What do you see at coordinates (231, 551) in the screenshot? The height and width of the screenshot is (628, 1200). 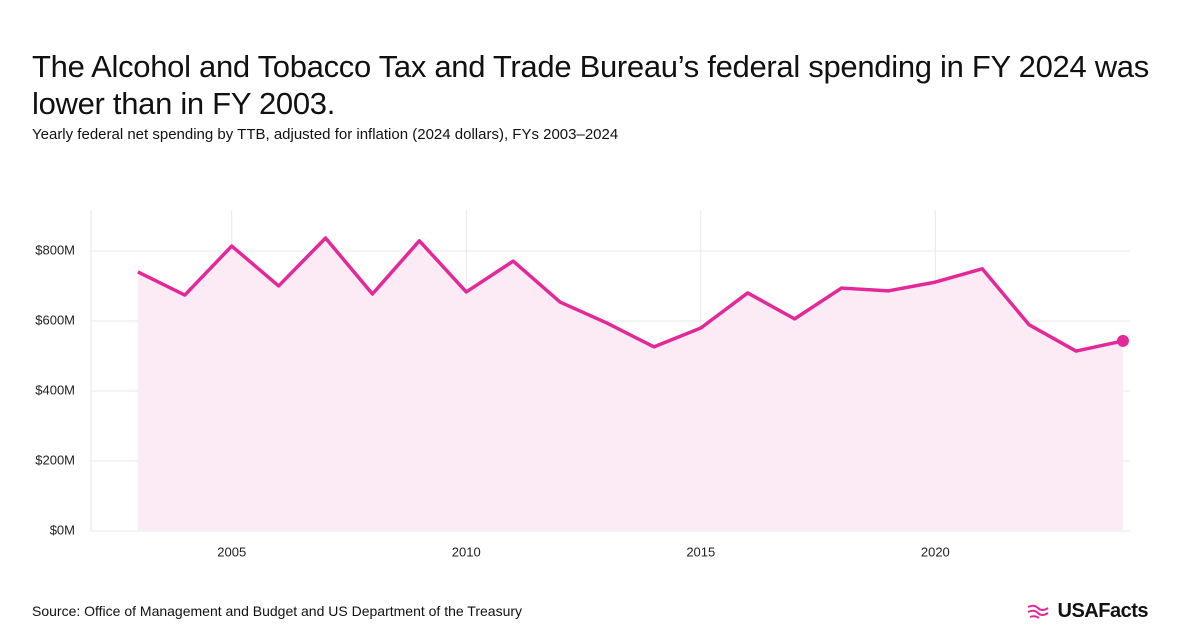 I see `x-tick-label: 2005` at bounding box center [231, 551].